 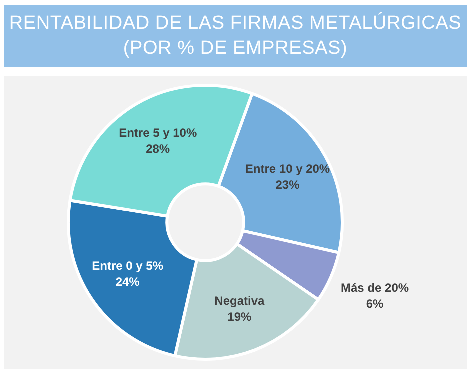 I want to click on data-label: 28%, so click(x=158, y=149).